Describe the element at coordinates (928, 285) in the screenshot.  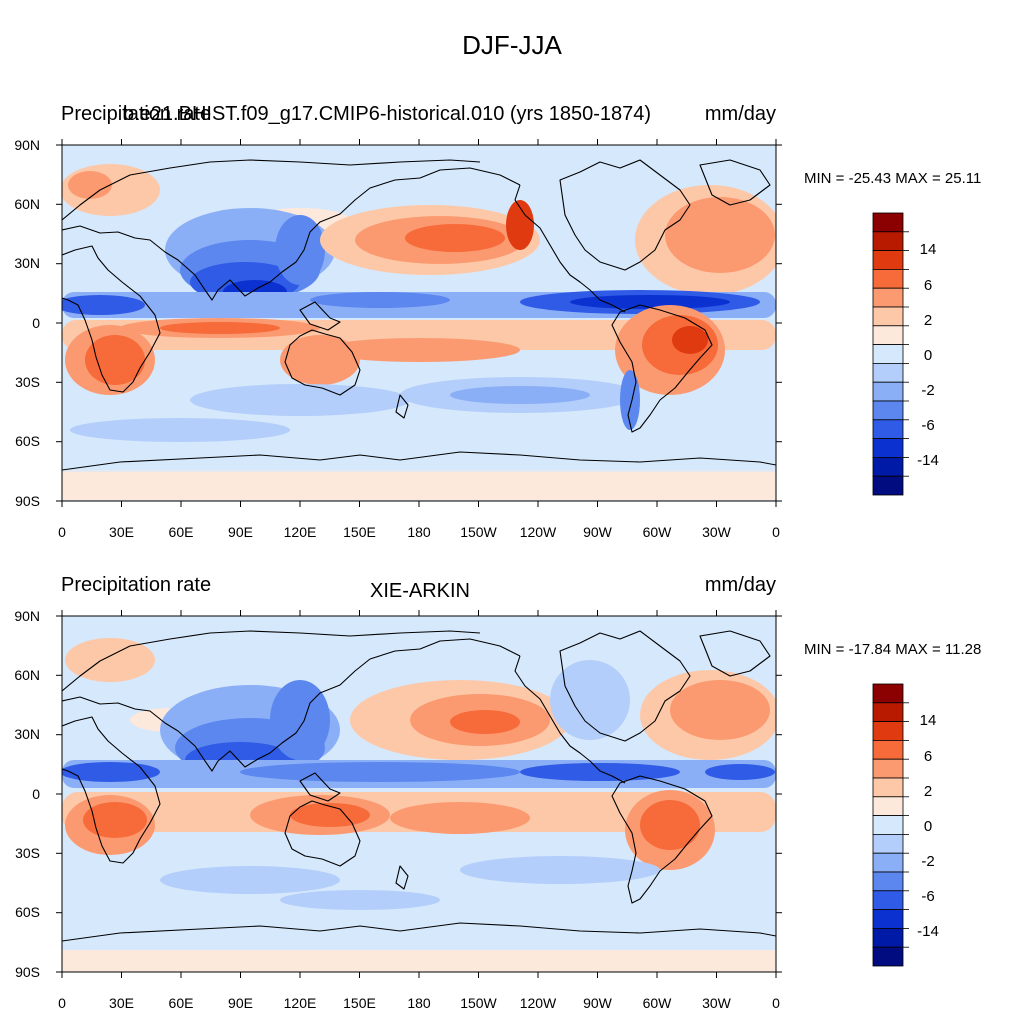
I see `panel-1-colorbar-label: 6` at that location.